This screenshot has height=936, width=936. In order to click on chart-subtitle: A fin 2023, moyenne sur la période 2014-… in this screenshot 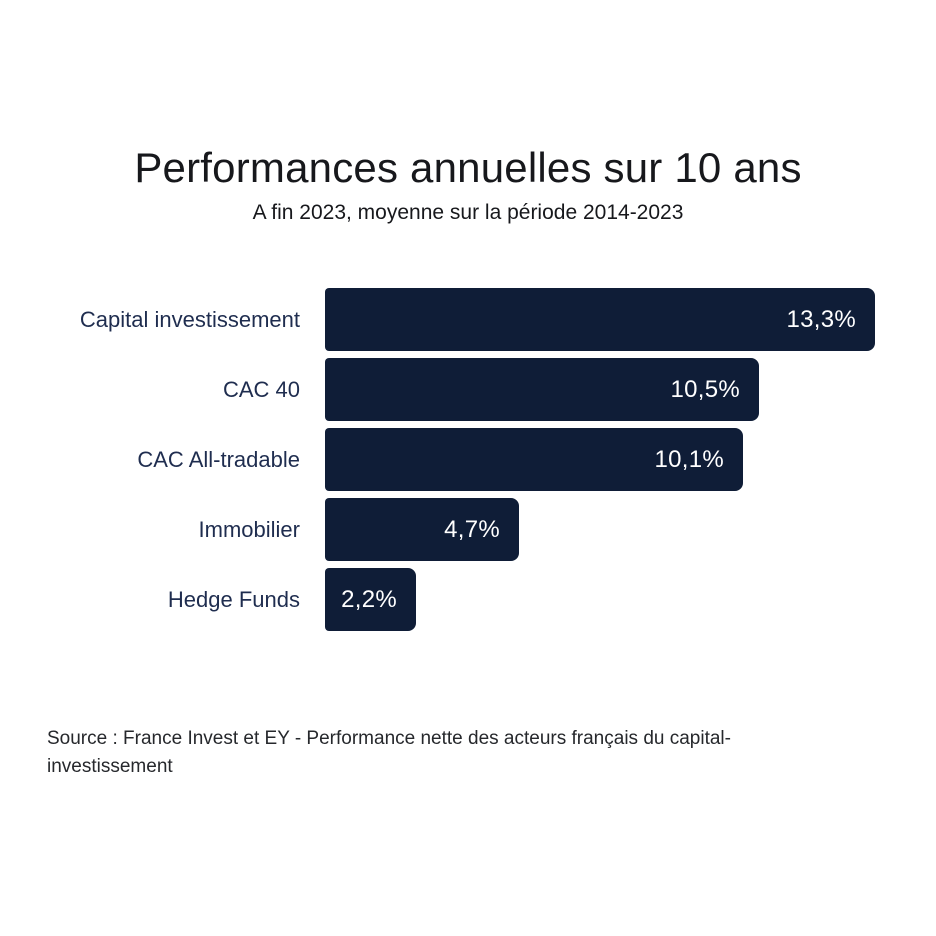, I will do `click(468, 212)`.